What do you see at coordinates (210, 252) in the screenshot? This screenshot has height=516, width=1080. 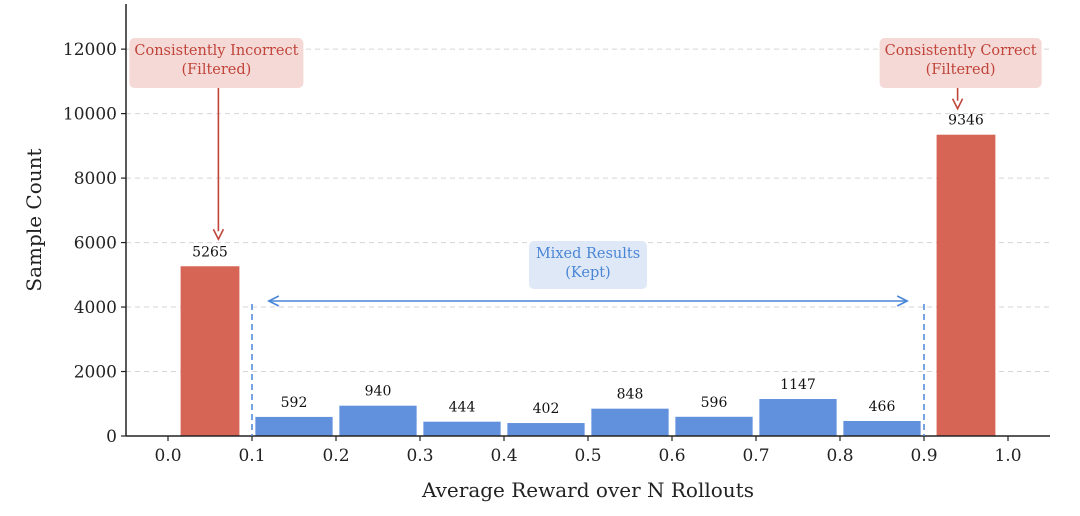 I see `bar-value-label: 5265` at bounding box center [210, 252].